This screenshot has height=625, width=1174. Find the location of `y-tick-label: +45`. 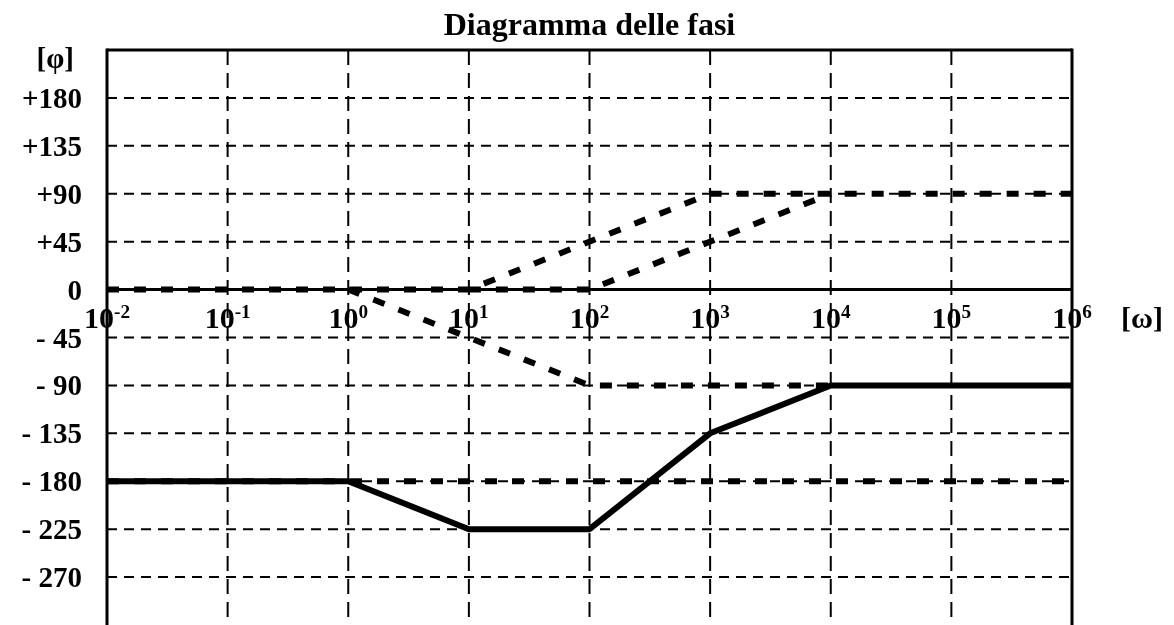

y-tick-label: +45 is located at coordinates (59, 241).